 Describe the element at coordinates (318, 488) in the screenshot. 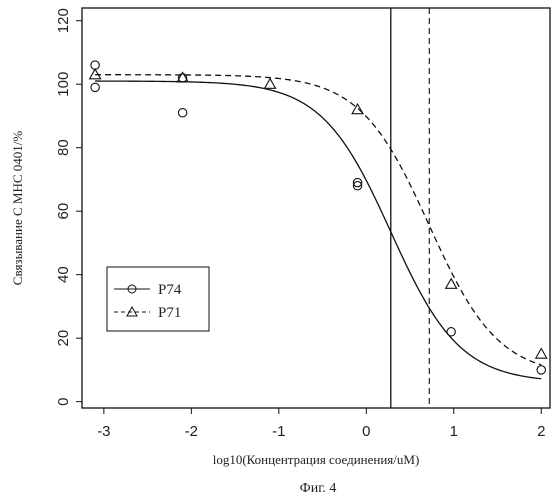

I see `figure-caption: Фиг. 4` at that location.